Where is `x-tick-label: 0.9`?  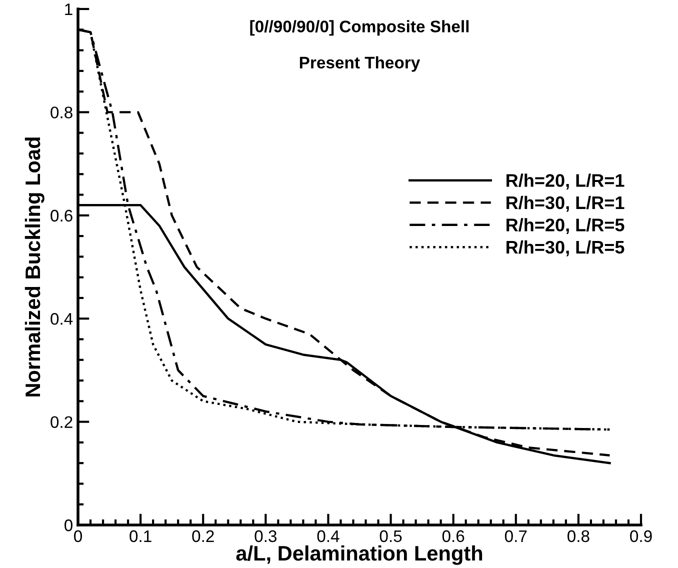
x-tick-label: 0.9 is located at coordinates (641, 536).